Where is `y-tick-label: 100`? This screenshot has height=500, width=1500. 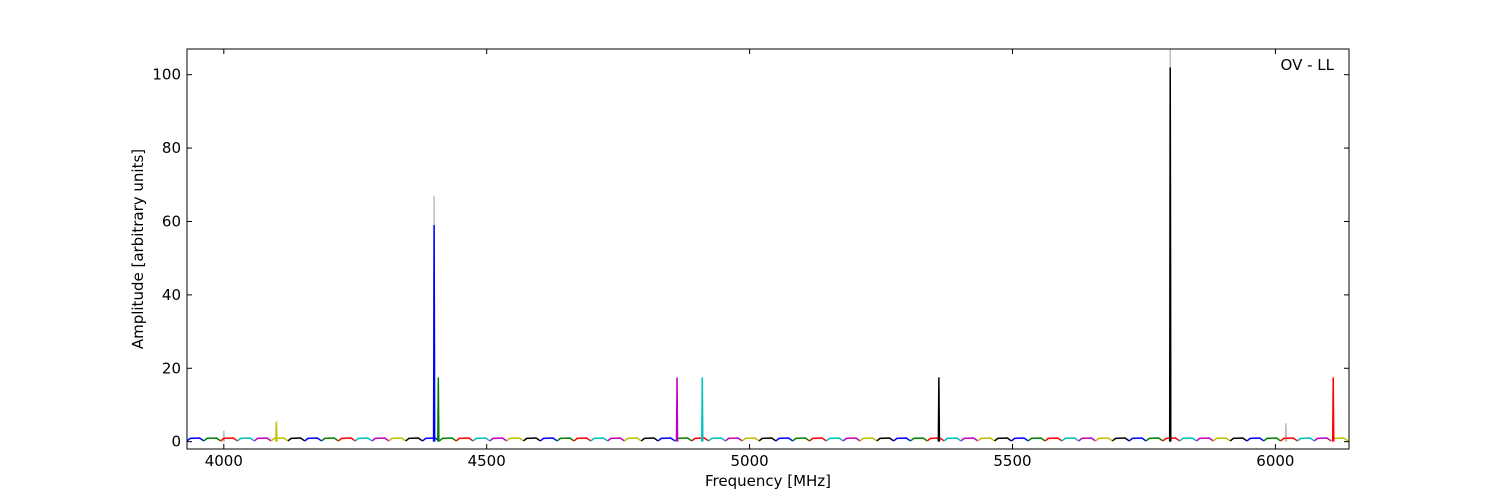
y-tick-label: 100 is located at coordinates (166, 75).